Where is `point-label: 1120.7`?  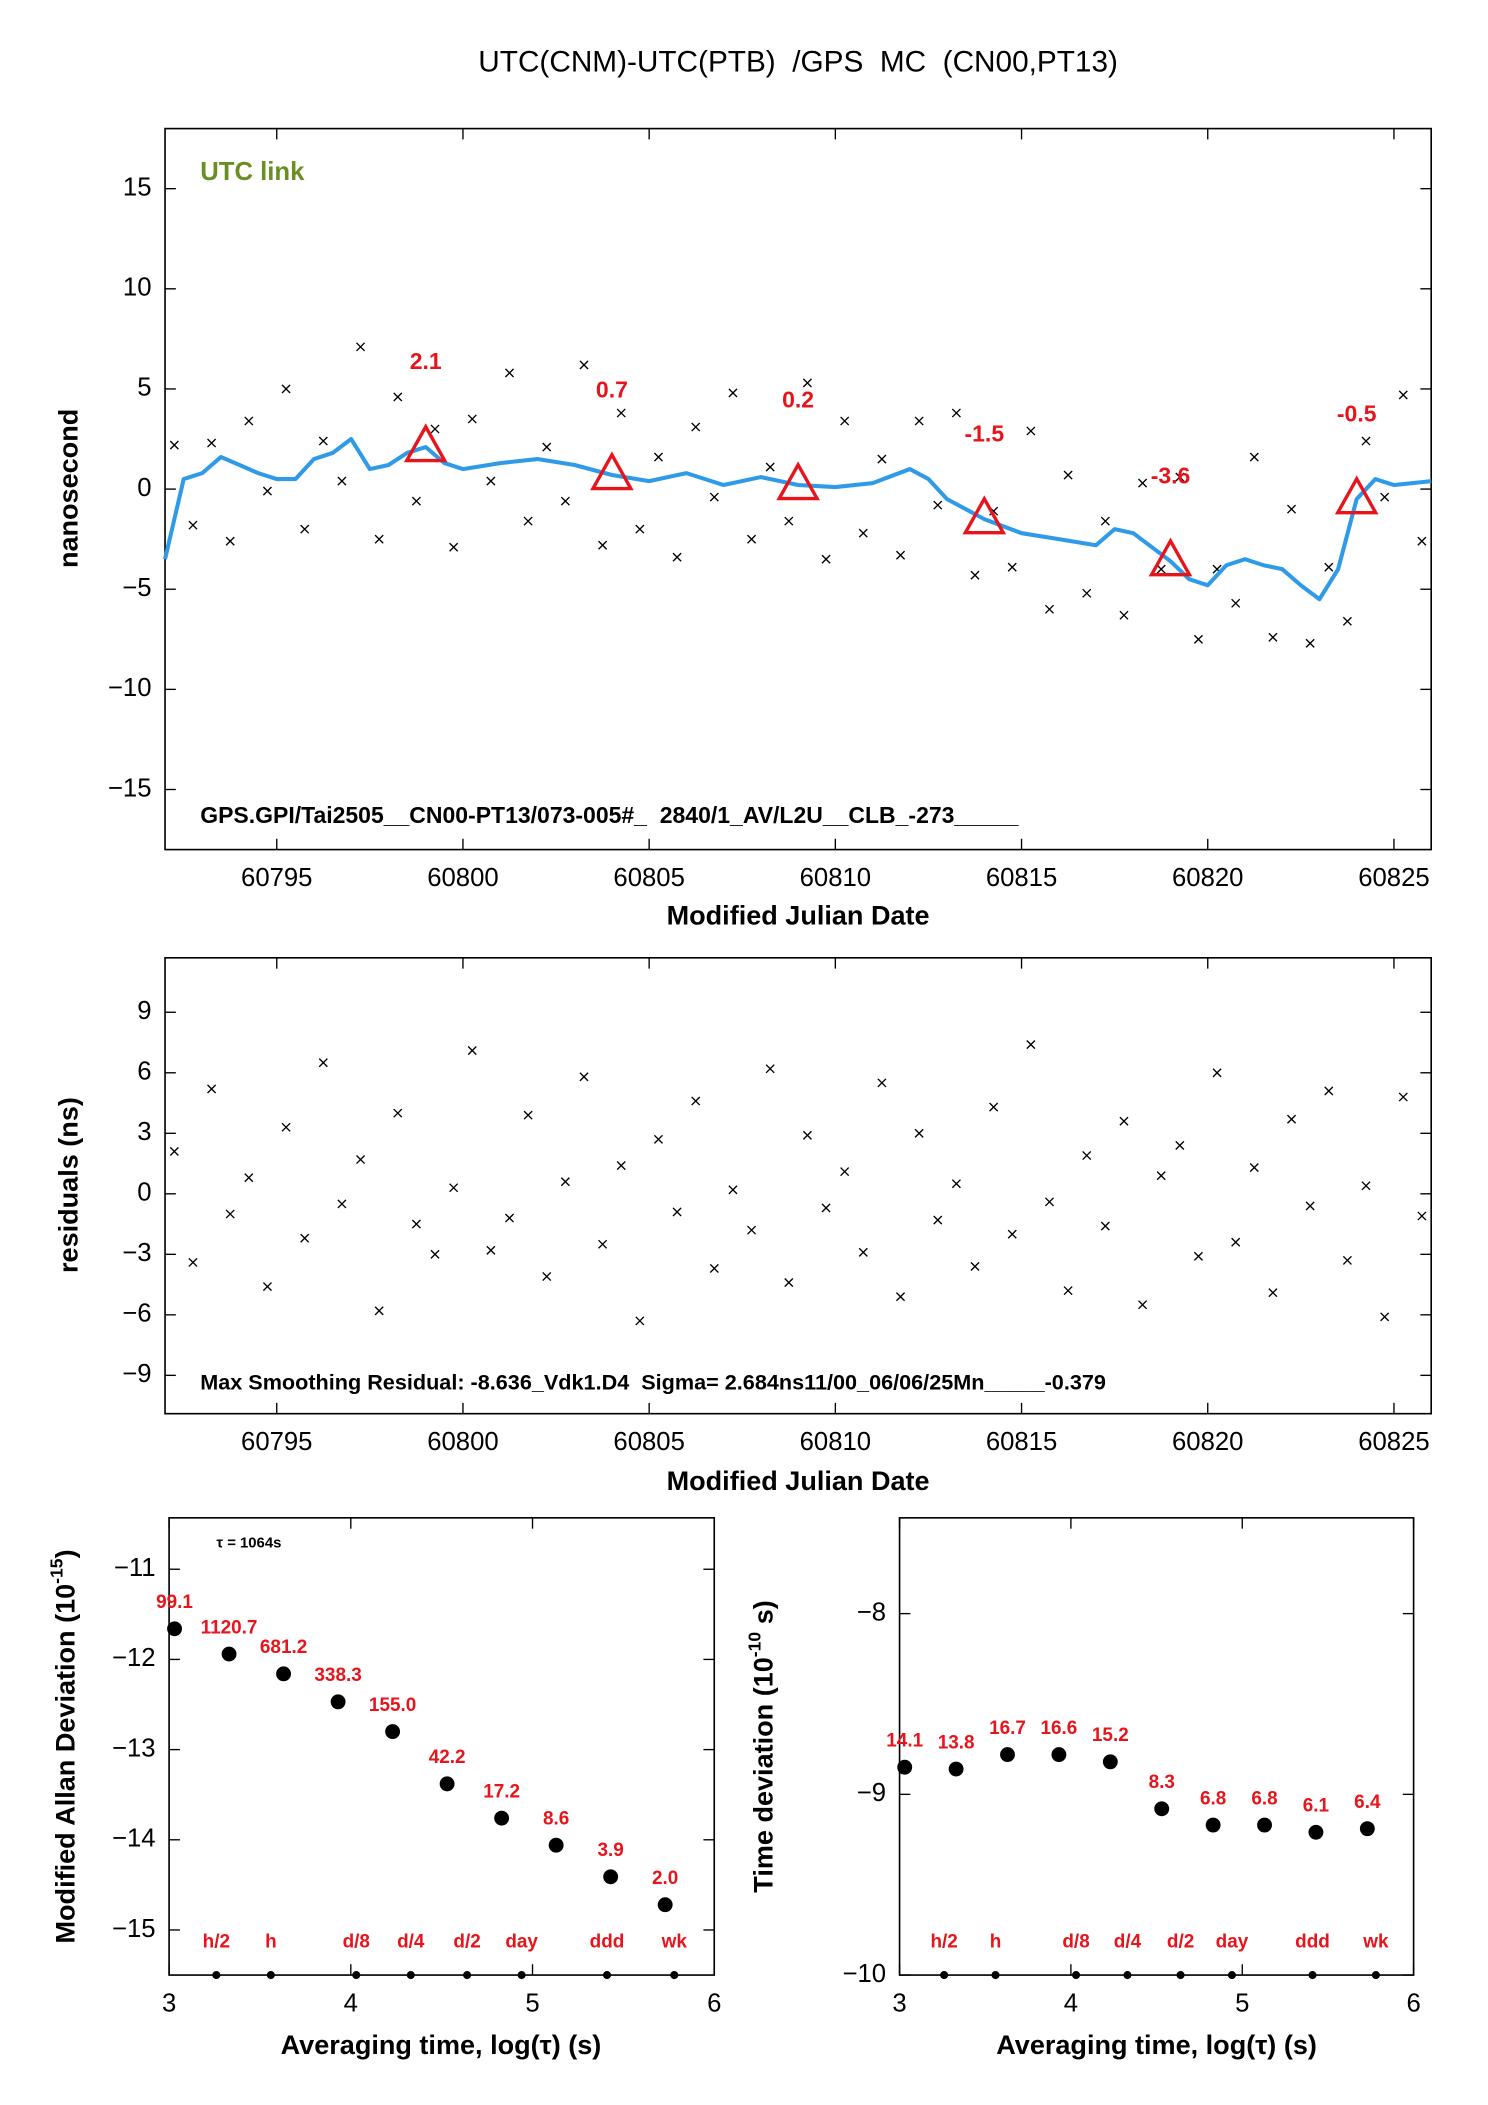
point-label: 1120.7 is located at coordinates (229, 1627).